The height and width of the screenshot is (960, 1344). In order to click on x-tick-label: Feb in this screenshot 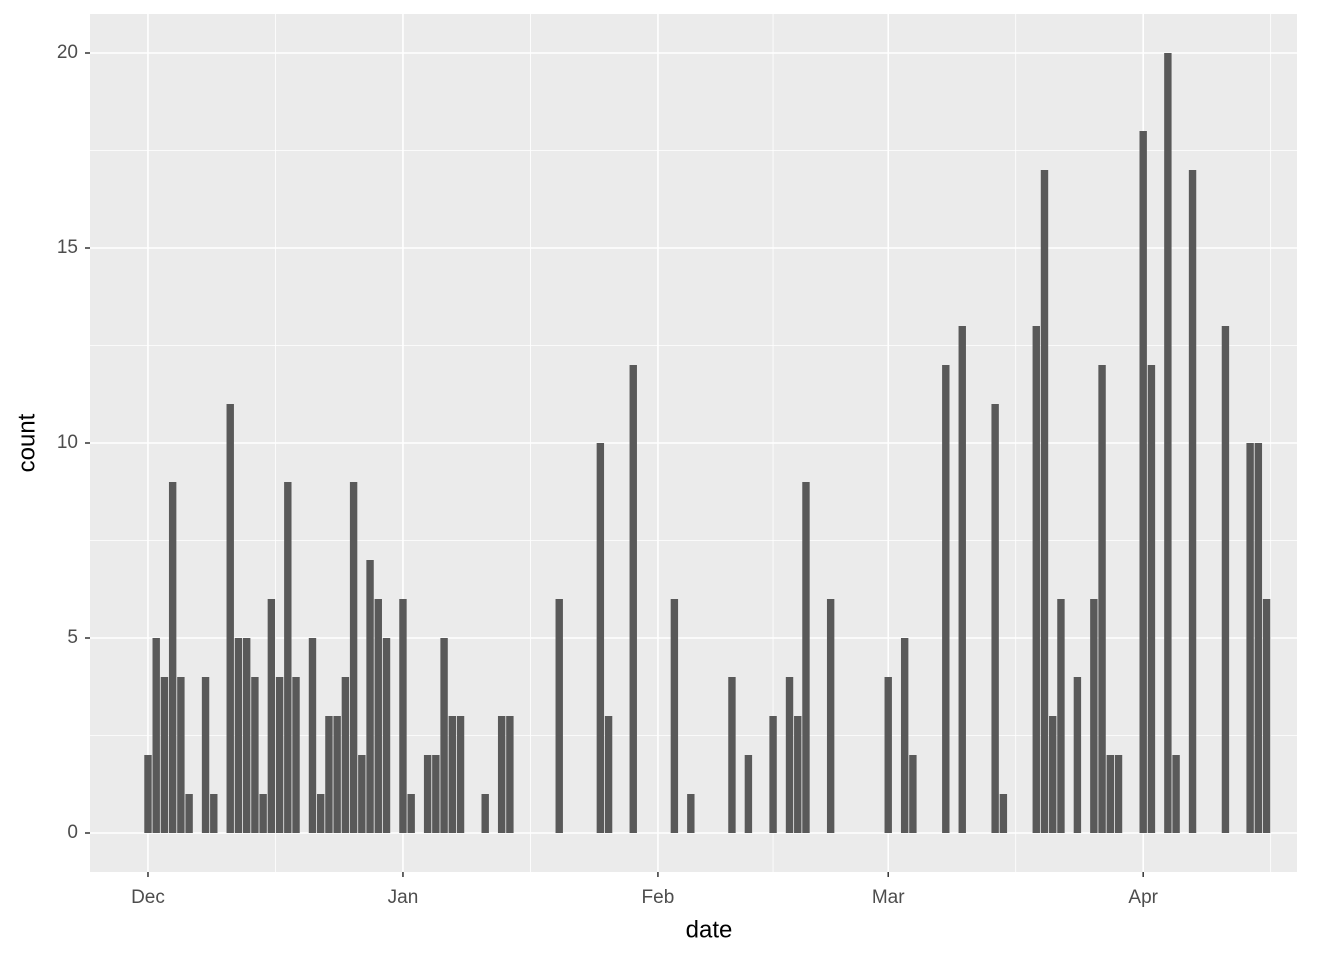, I will do `click(658, 897)`.